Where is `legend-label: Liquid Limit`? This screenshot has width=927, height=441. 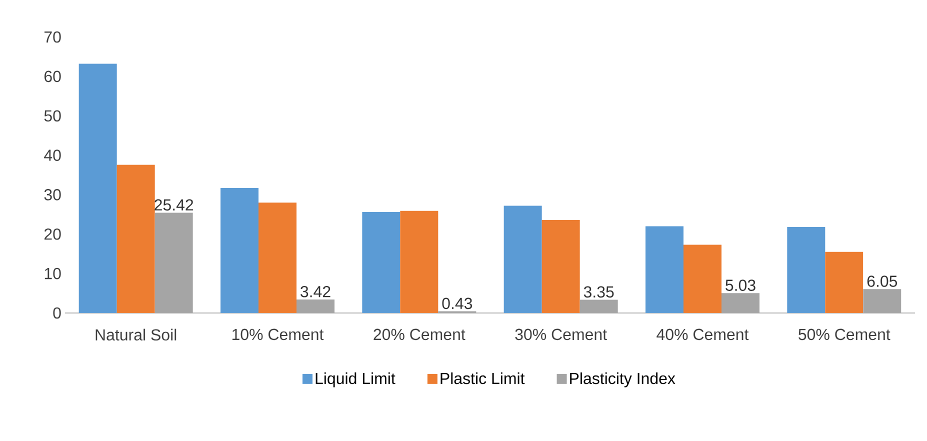
legend-label: Liquid Limit is located at coordinates (356, 380).